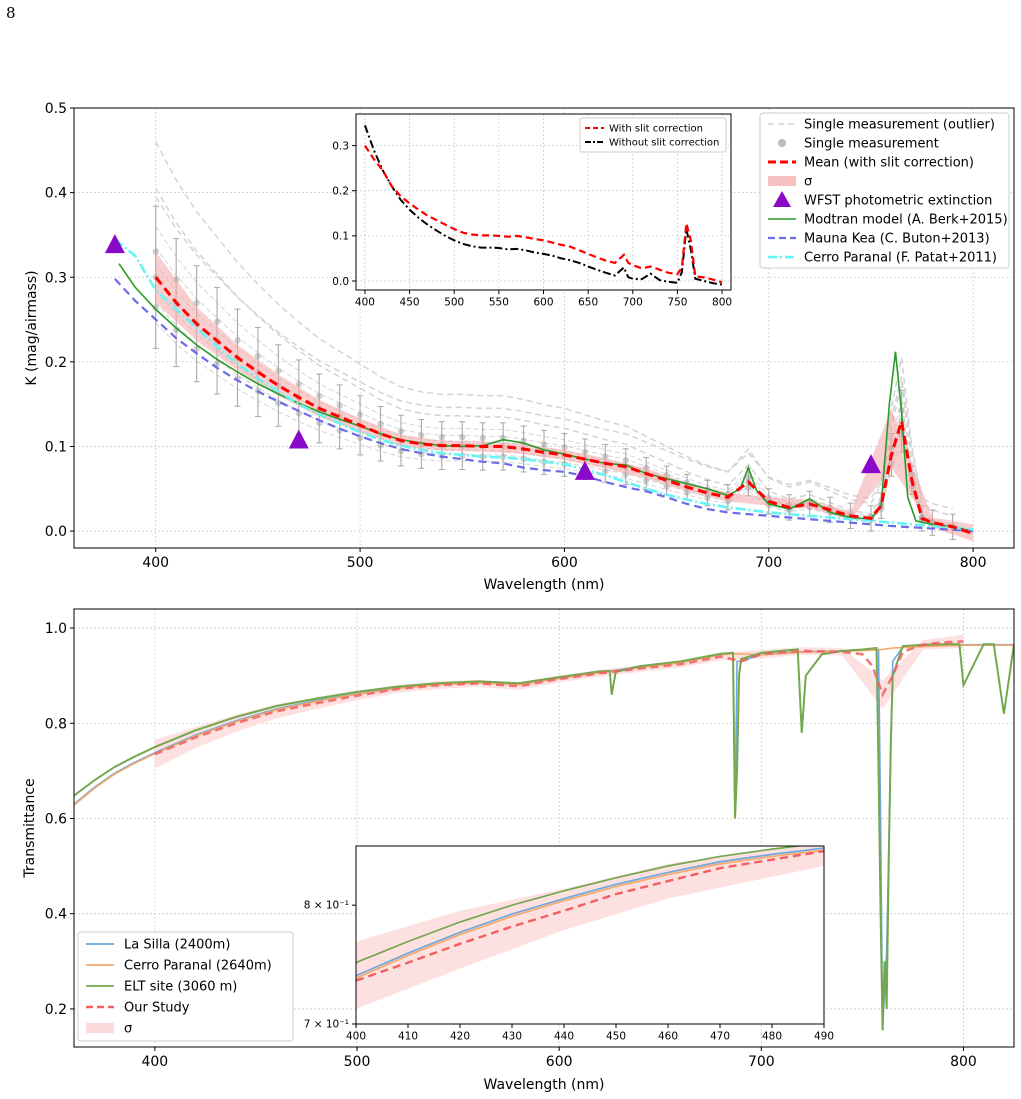 The image size is (1021, 1099). Describe the element at coordinates (512, 1037) in the screenshot. I see `inset2-xtick-label: 430` at that location.